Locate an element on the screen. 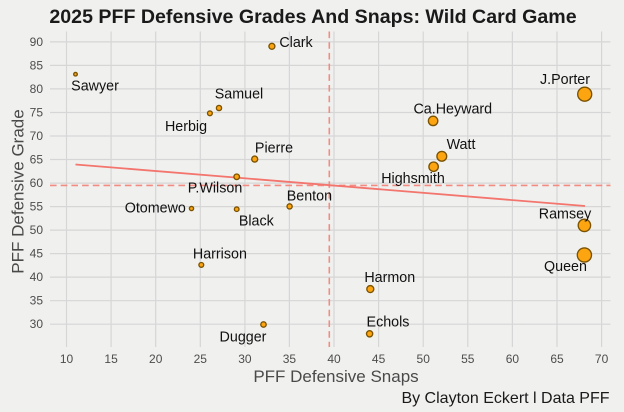 This screenshot has width=624, height=412. svg-text: 25 is located at coordinates (201, 359).